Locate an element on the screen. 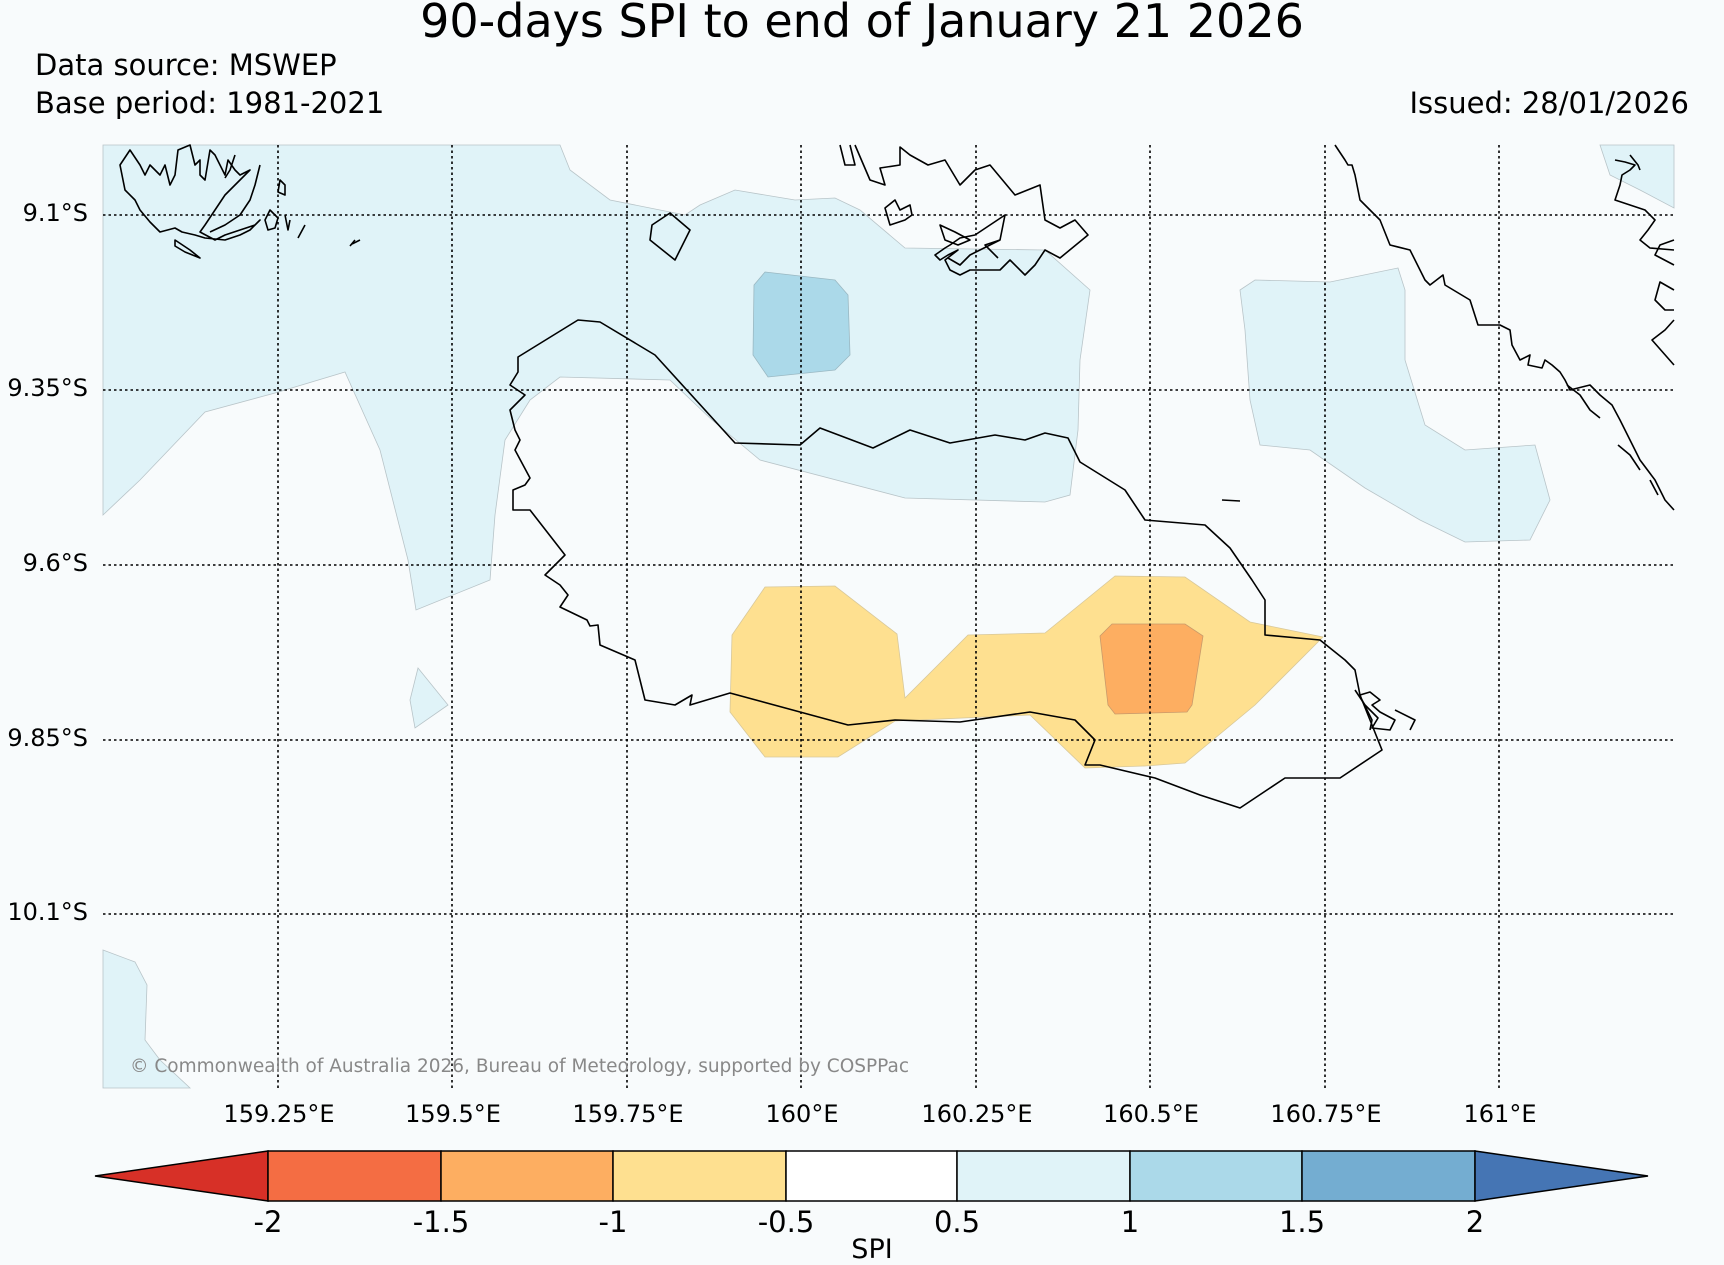 The image size is (1724, 1265). lat-label: 9.6°S is located at coordinates (55, 563).